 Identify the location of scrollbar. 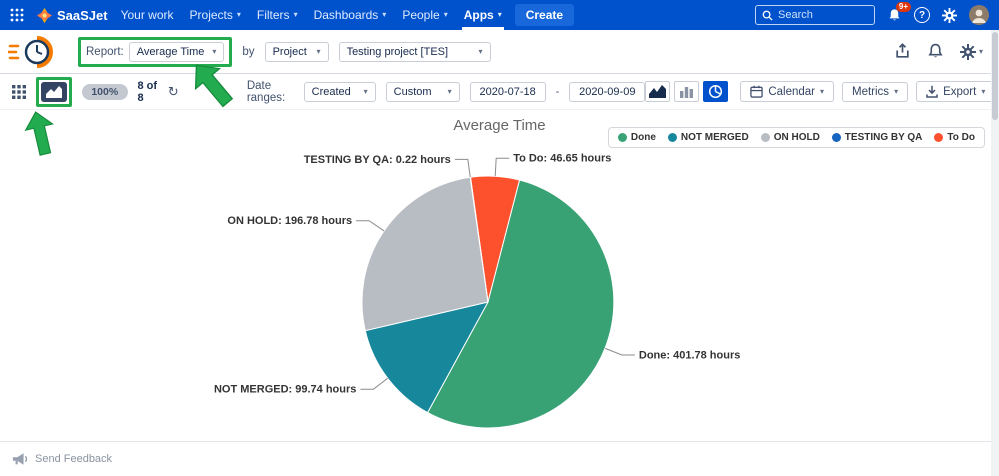
(995, 253).